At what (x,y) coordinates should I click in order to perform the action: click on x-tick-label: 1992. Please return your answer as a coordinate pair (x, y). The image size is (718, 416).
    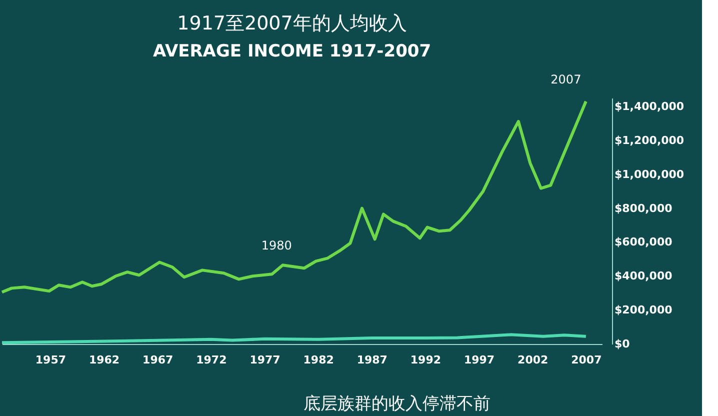
    Looking at the image, I should click on (426, 360).